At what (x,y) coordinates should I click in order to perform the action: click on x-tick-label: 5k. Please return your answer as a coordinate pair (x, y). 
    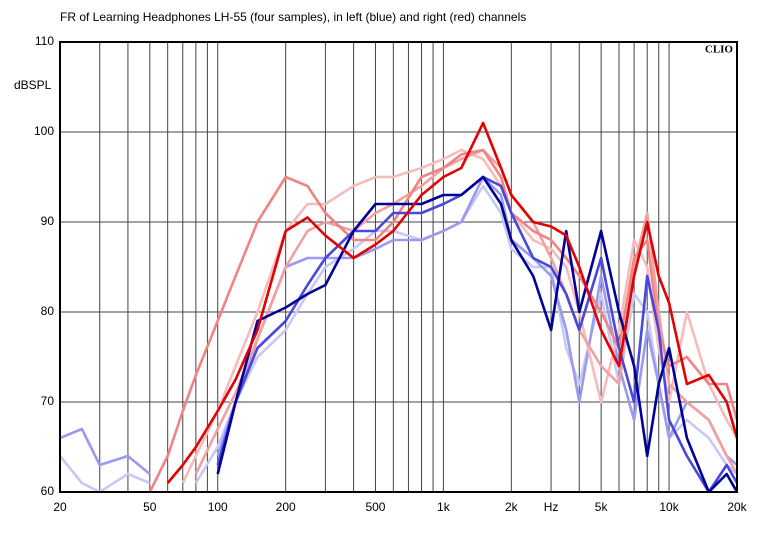
    Looking at the image, I should click on (602, 507).